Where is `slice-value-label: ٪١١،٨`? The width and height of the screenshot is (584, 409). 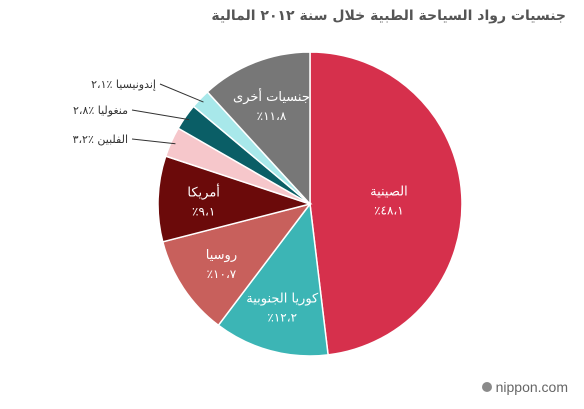 slice-value-label: ٪١١،٨ is located at coordinates (272, 116).